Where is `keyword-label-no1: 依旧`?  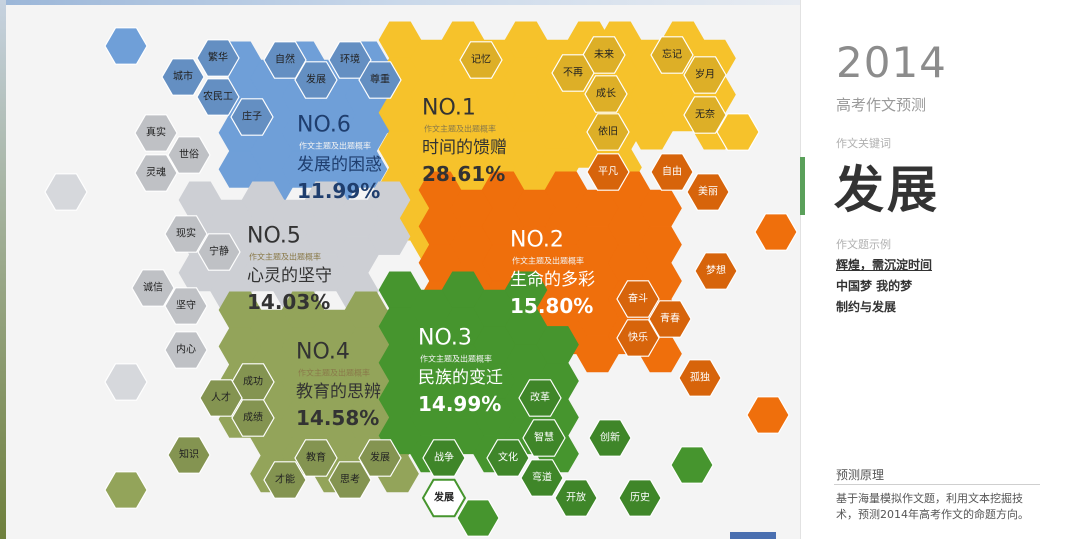
keyword-label-no1: 依旧 is located at coordinates (608, 131).